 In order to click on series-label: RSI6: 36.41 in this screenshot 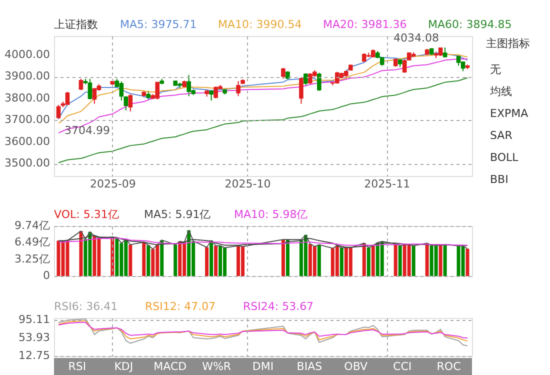, I will do `click(86, 306)`.